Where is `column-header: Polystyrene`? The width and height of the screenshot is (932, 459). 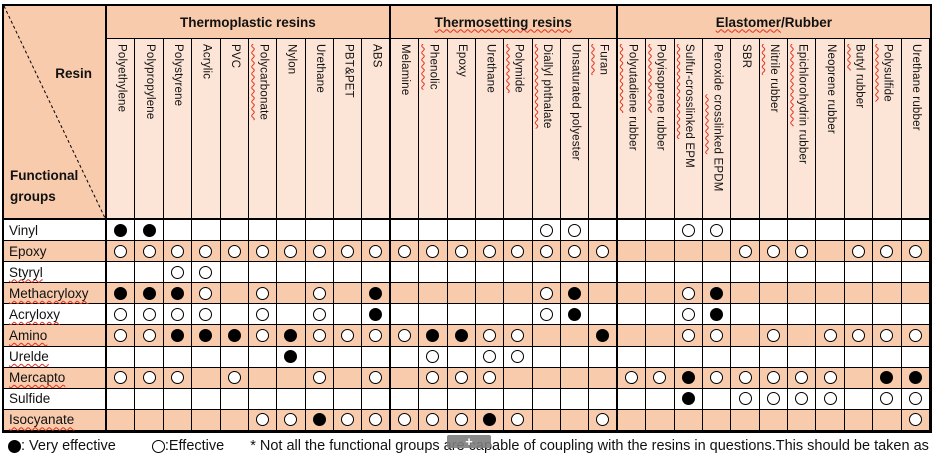 column-header: Polystyrene is located at coordinates (178, 129).